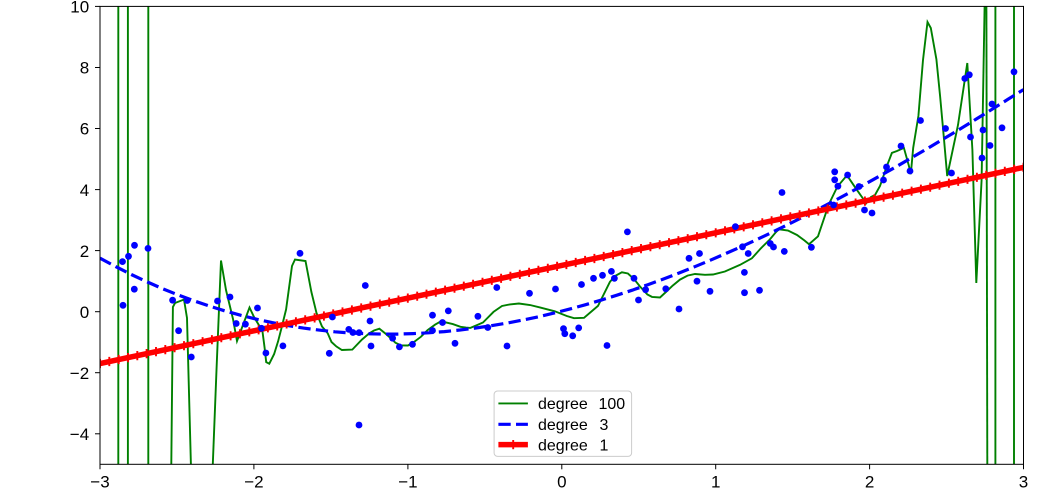  What do you see at coordinates (79, 434) in the screenshot?
I see `svg-text: −4` at bounding box center [79, 434].